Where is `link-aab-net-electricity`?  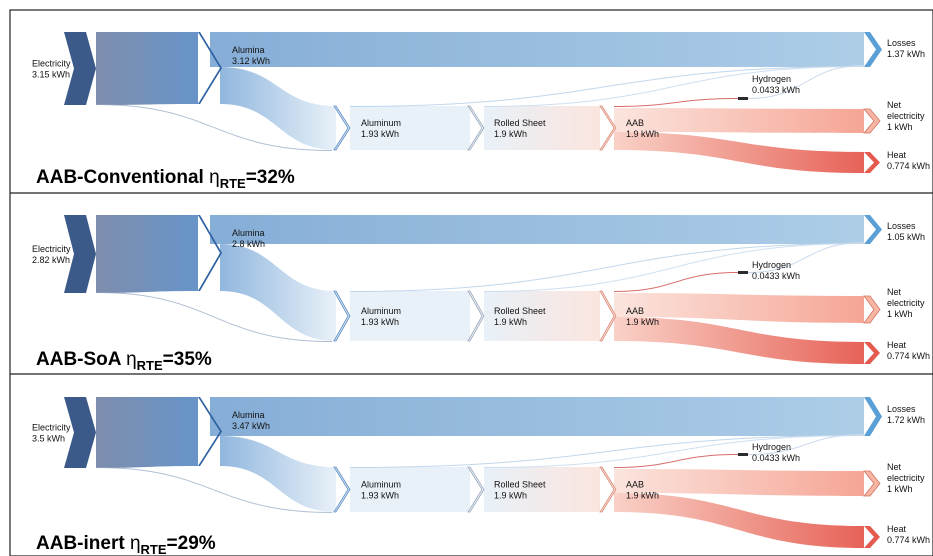 link-aab-net-electricity is located at coordinates (739, 308).